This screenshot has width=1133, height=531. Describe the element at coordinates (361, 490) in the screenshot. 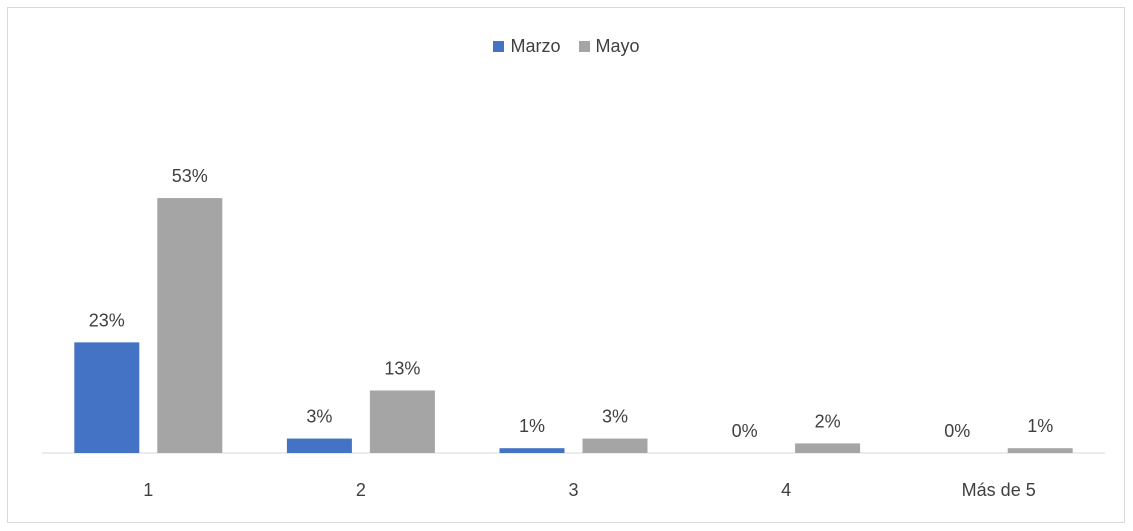

I see `x-tick-label-2: 2` at that location.